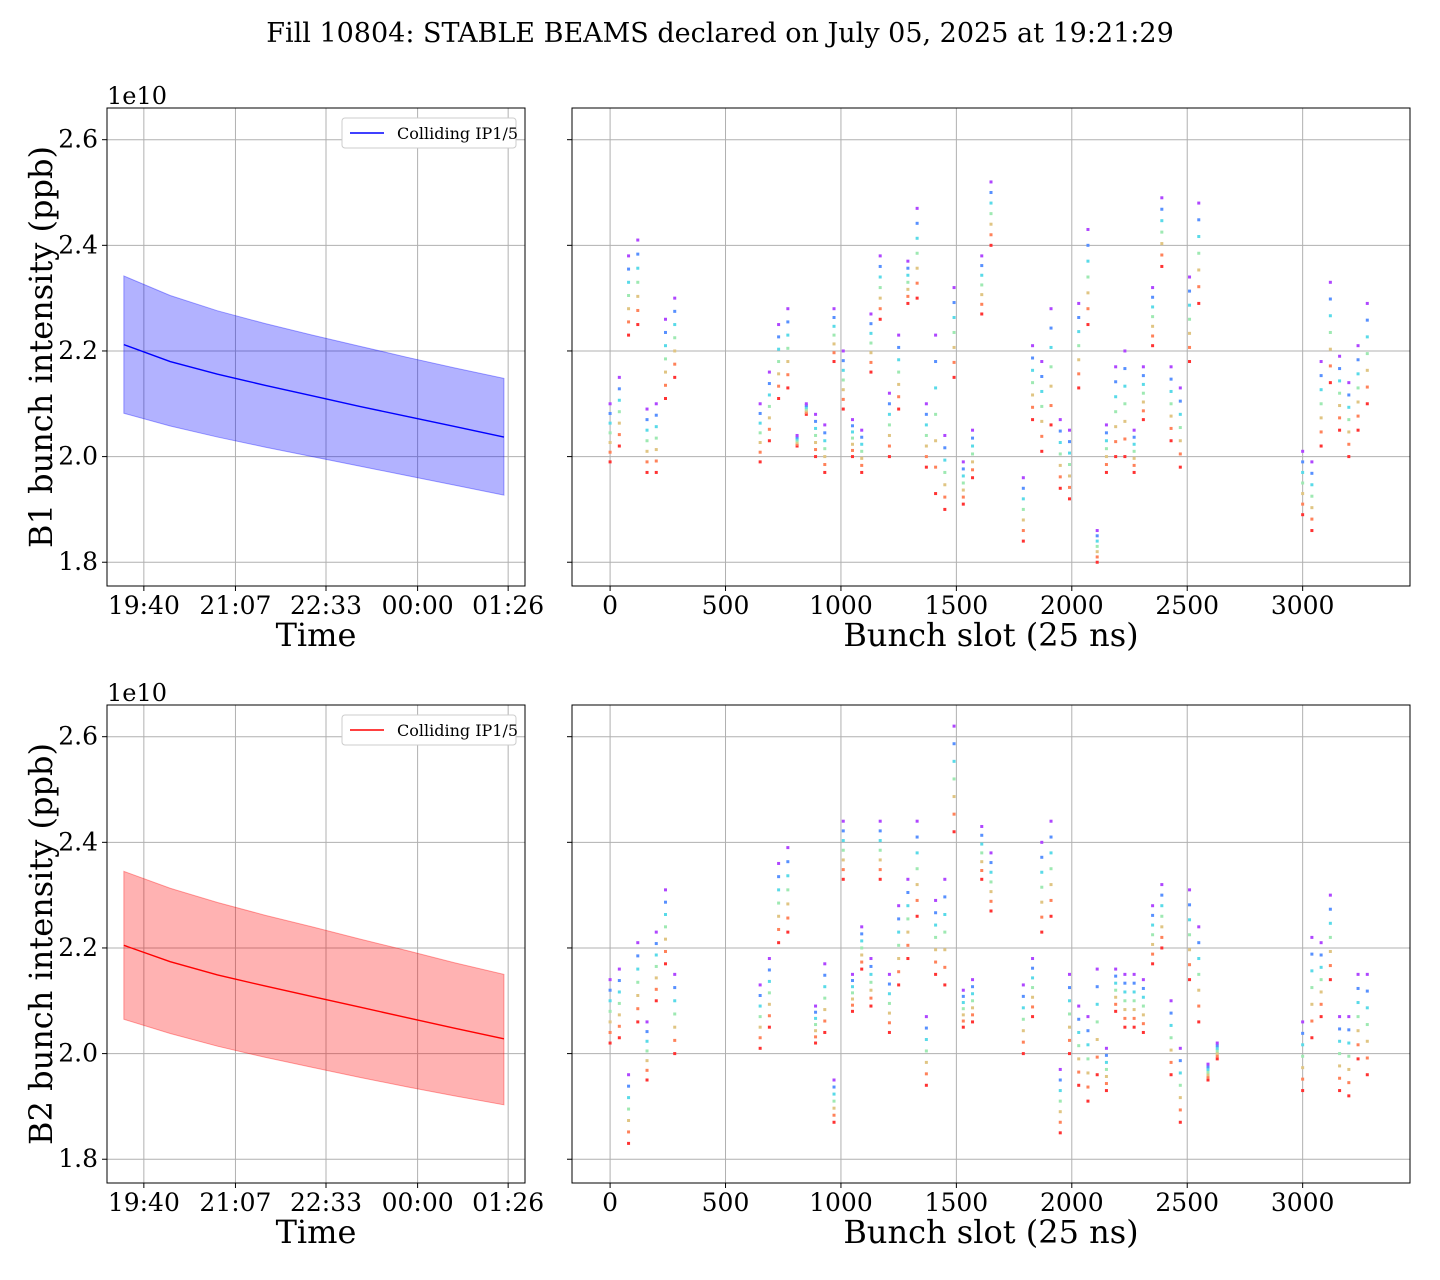 The width and height of the screenshot is (1440, 1280). Describe the element at coordinates (610, 1202) in the screenshot. I see `x-tick-label: 0` at that location.